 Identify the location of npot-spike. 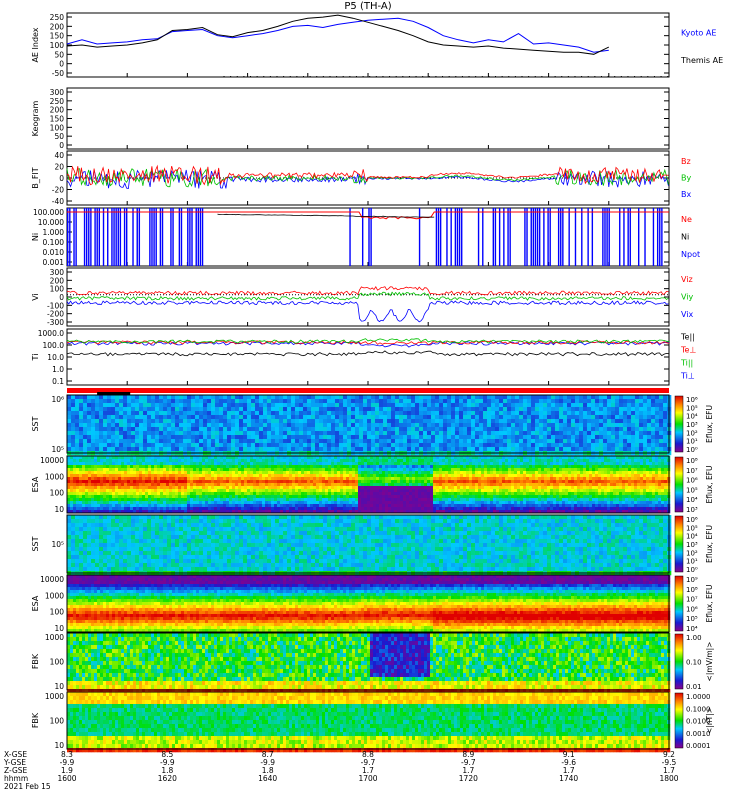
(544, 237).